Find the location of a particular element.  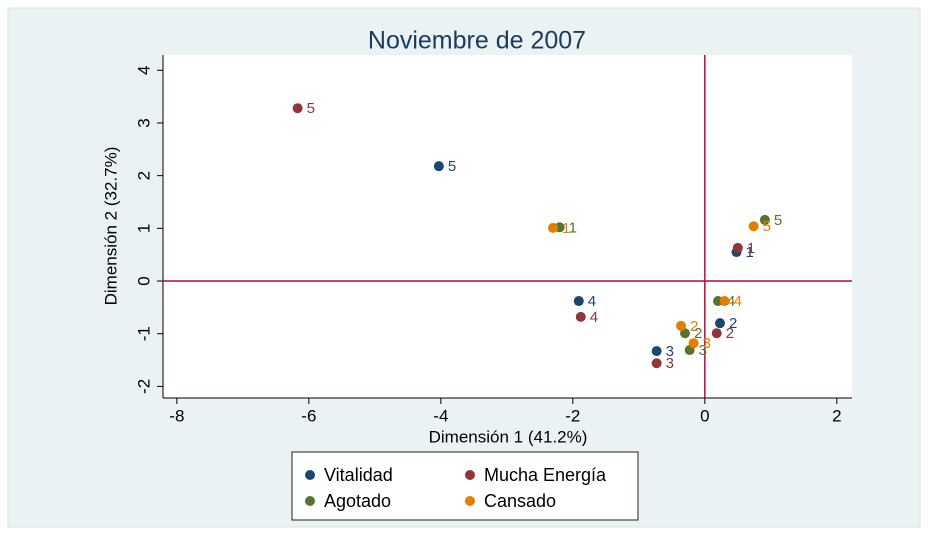

y-tick-label: -2 is located at coordinates (143, 386).